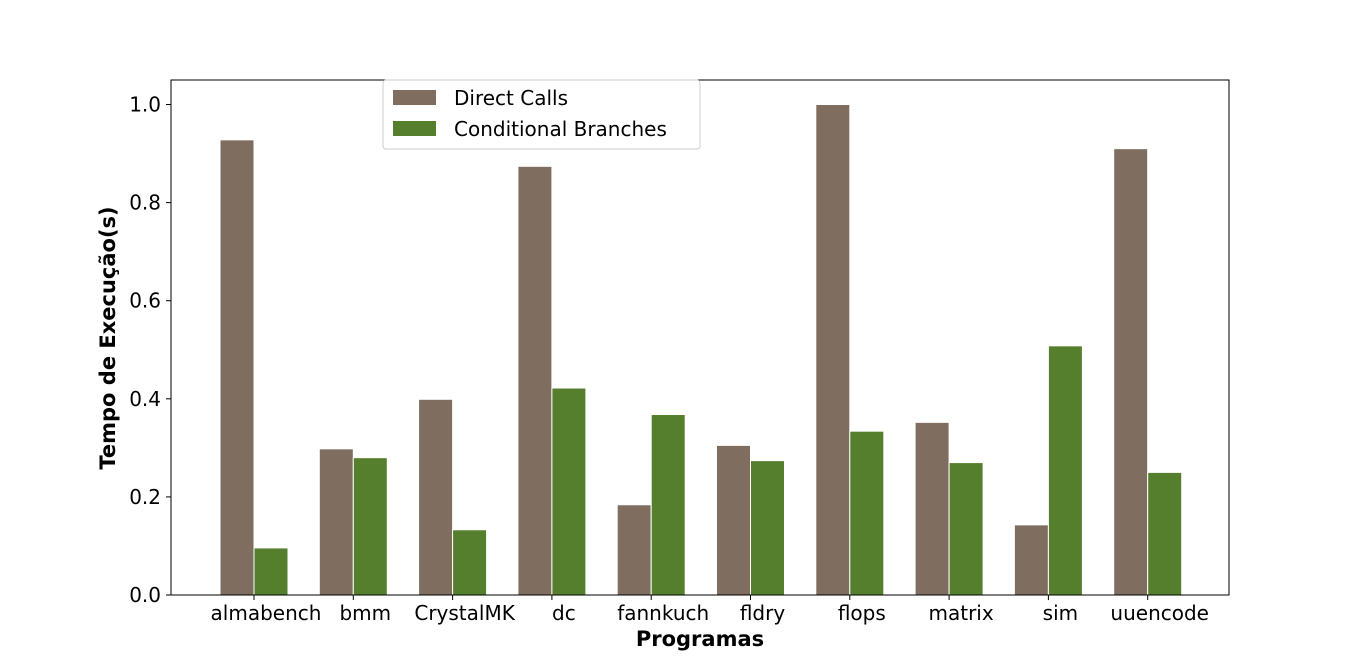 This screenshot has height=668, width=1366. What do you see at coordinates (960, 613) in the screenshot?
I see `x-tick-label: matrix` at bounding box center [960, 613].